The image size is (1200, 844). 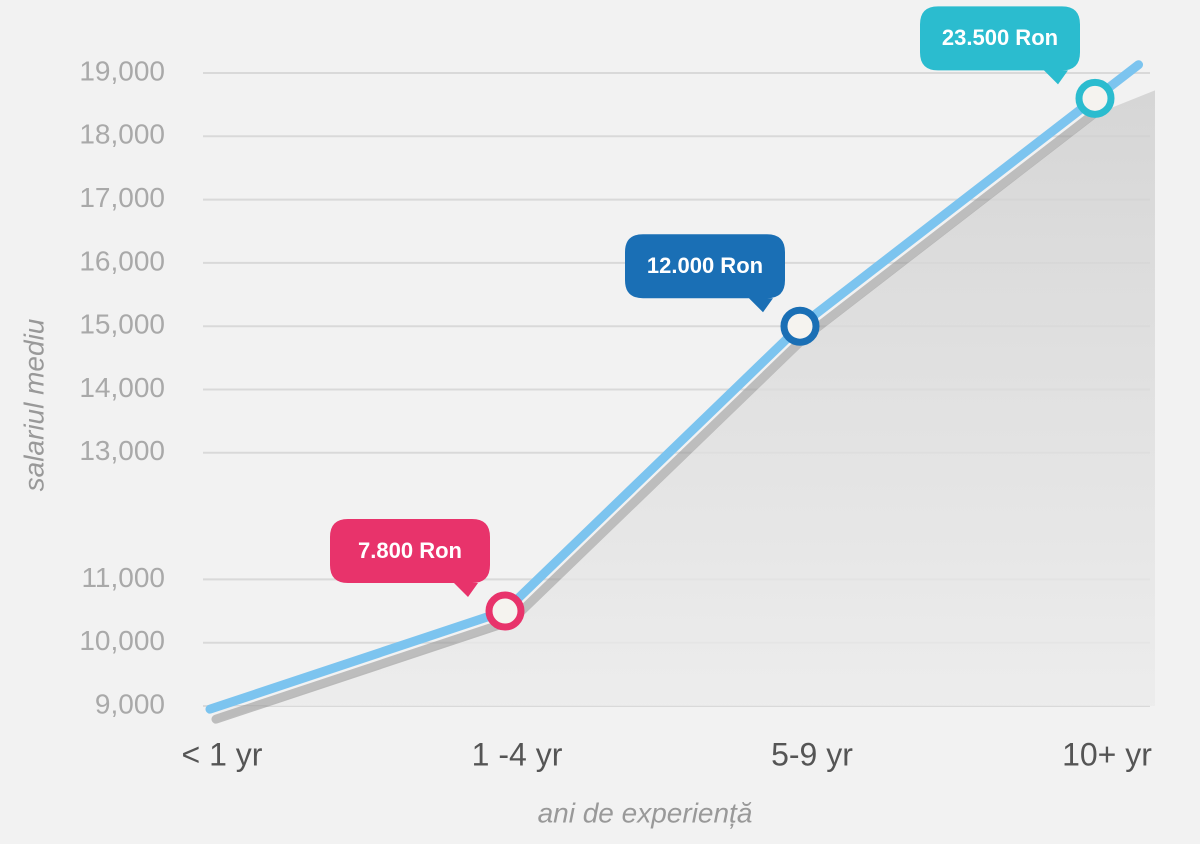 What do you see at coordinates (645, 812) in the screenshot?
I see `x-axis-title: ani de experiență` at bounding box center [645, 812].